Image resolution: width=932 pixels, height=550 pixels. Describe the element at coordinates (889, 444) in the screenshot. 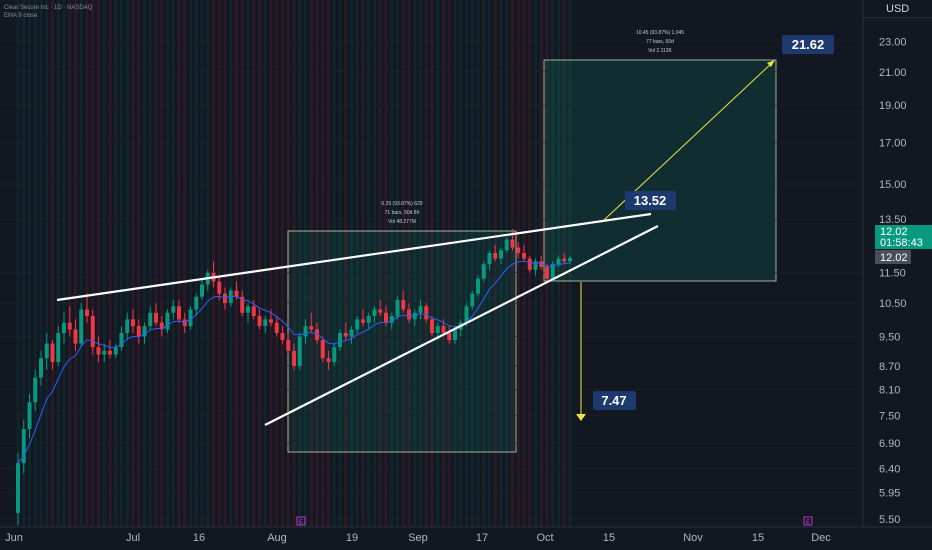

I see `y-tick-label: 6.90` at that location.